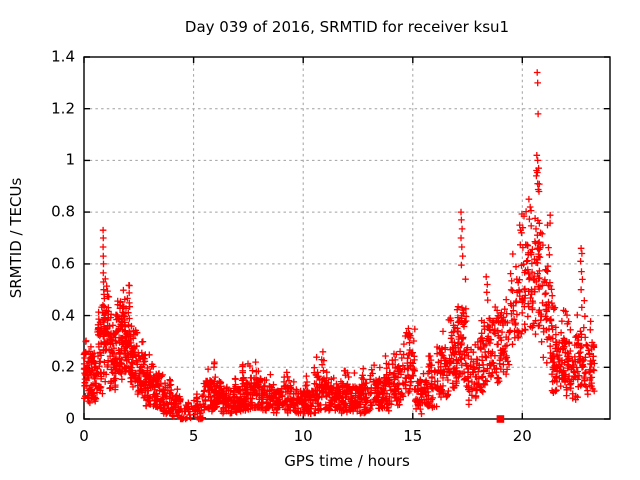 The image size is (640, 480). Describe the element at coordinates (84, 436) in the screenshot. I see `x-tick-label: 0` at that location.